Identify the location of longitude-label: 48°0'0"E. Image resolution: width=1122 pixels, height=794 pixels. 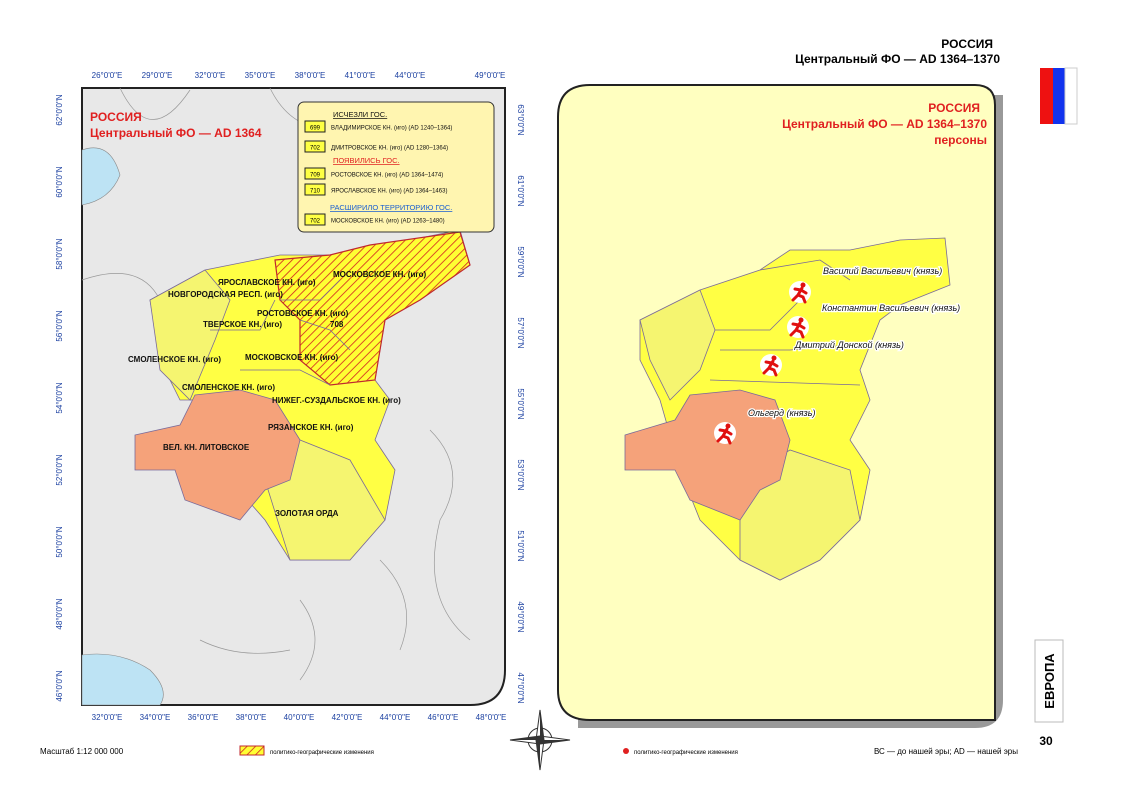
(491, 717).